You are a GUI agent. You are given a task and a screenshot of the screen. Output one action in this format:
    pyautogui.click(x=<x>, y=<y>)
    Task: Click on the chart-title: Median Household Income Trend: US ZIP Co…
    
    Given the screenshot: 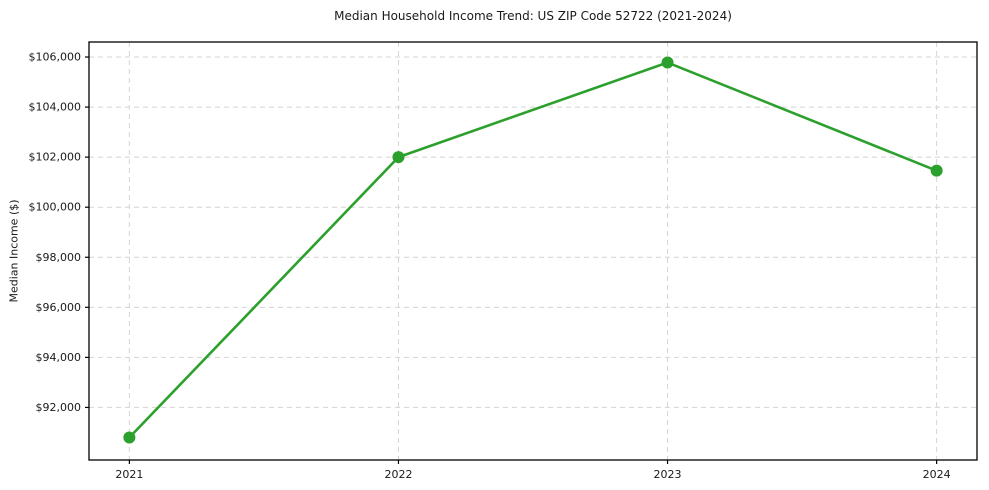 What is the action you would take?
    pyautogui.click(x=533, y=16)
    